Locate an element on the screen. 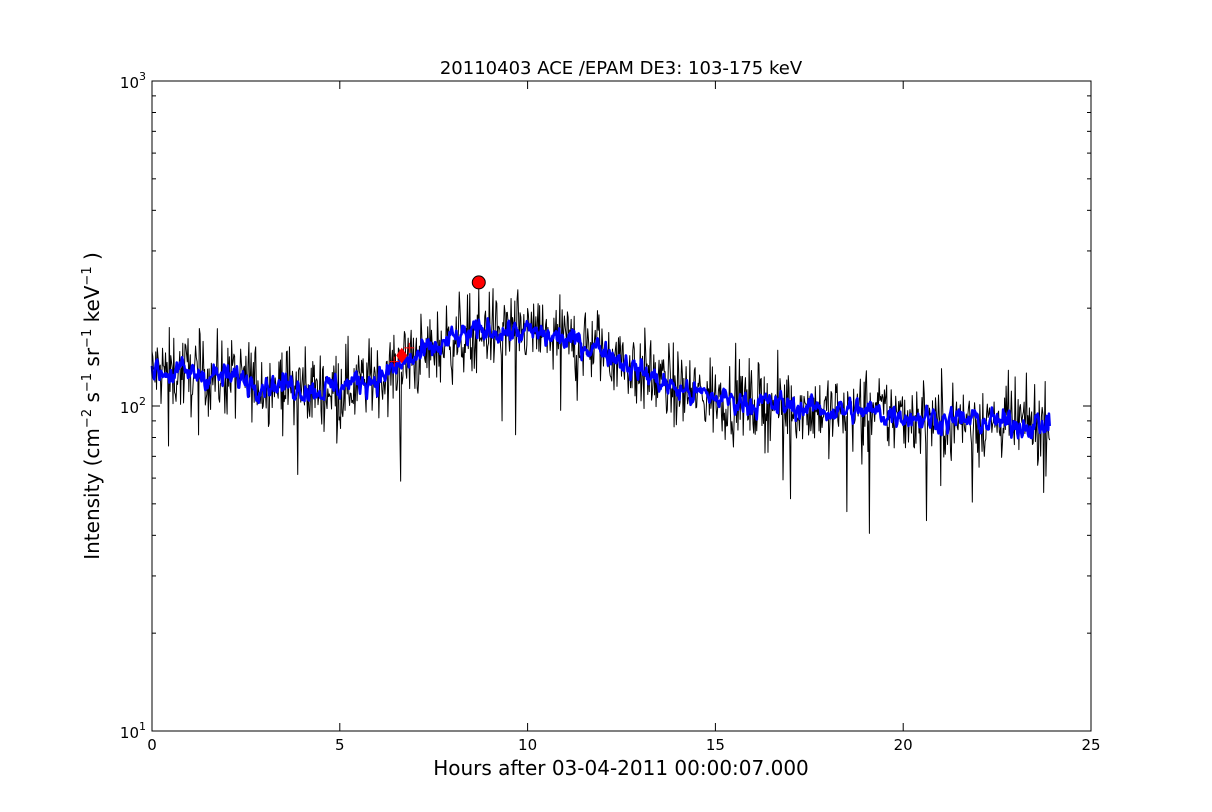 The width and height of the screenshot is (1212, 812). y-tick-label: 10² is located at coordinates (133, 406).